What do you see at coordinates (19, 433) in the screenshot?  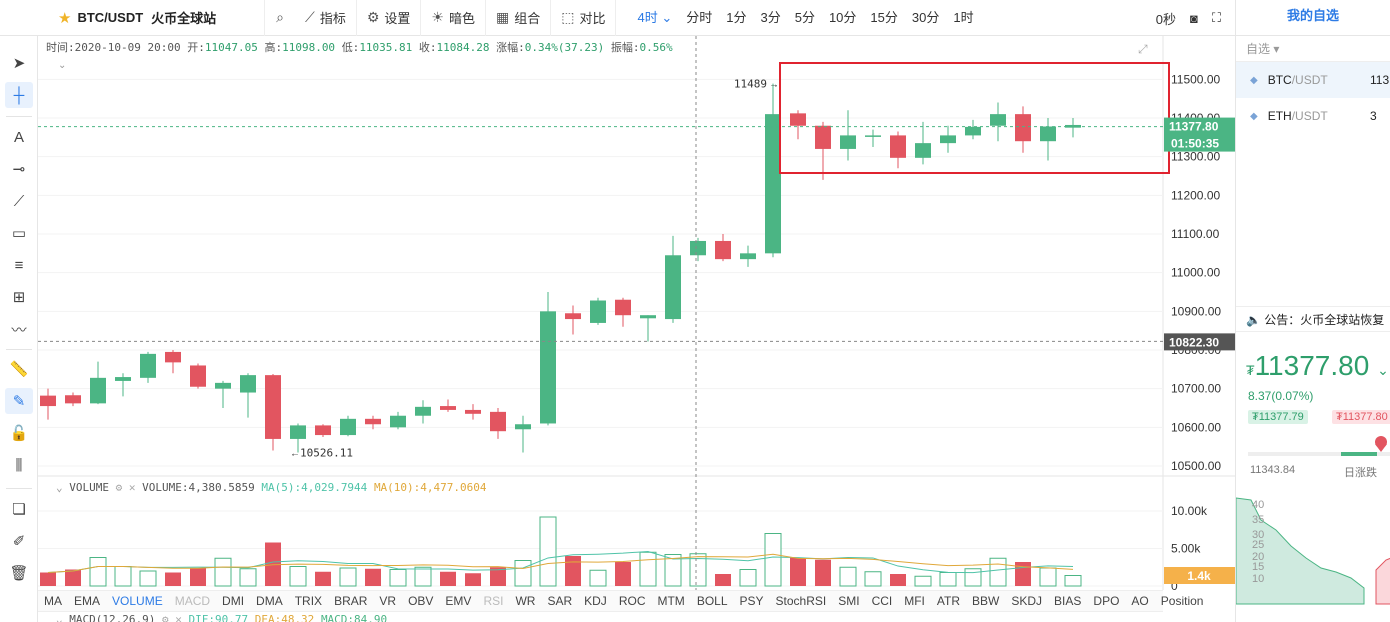 I see `lock-icon: 🔓` at bounding box center [19, 433].